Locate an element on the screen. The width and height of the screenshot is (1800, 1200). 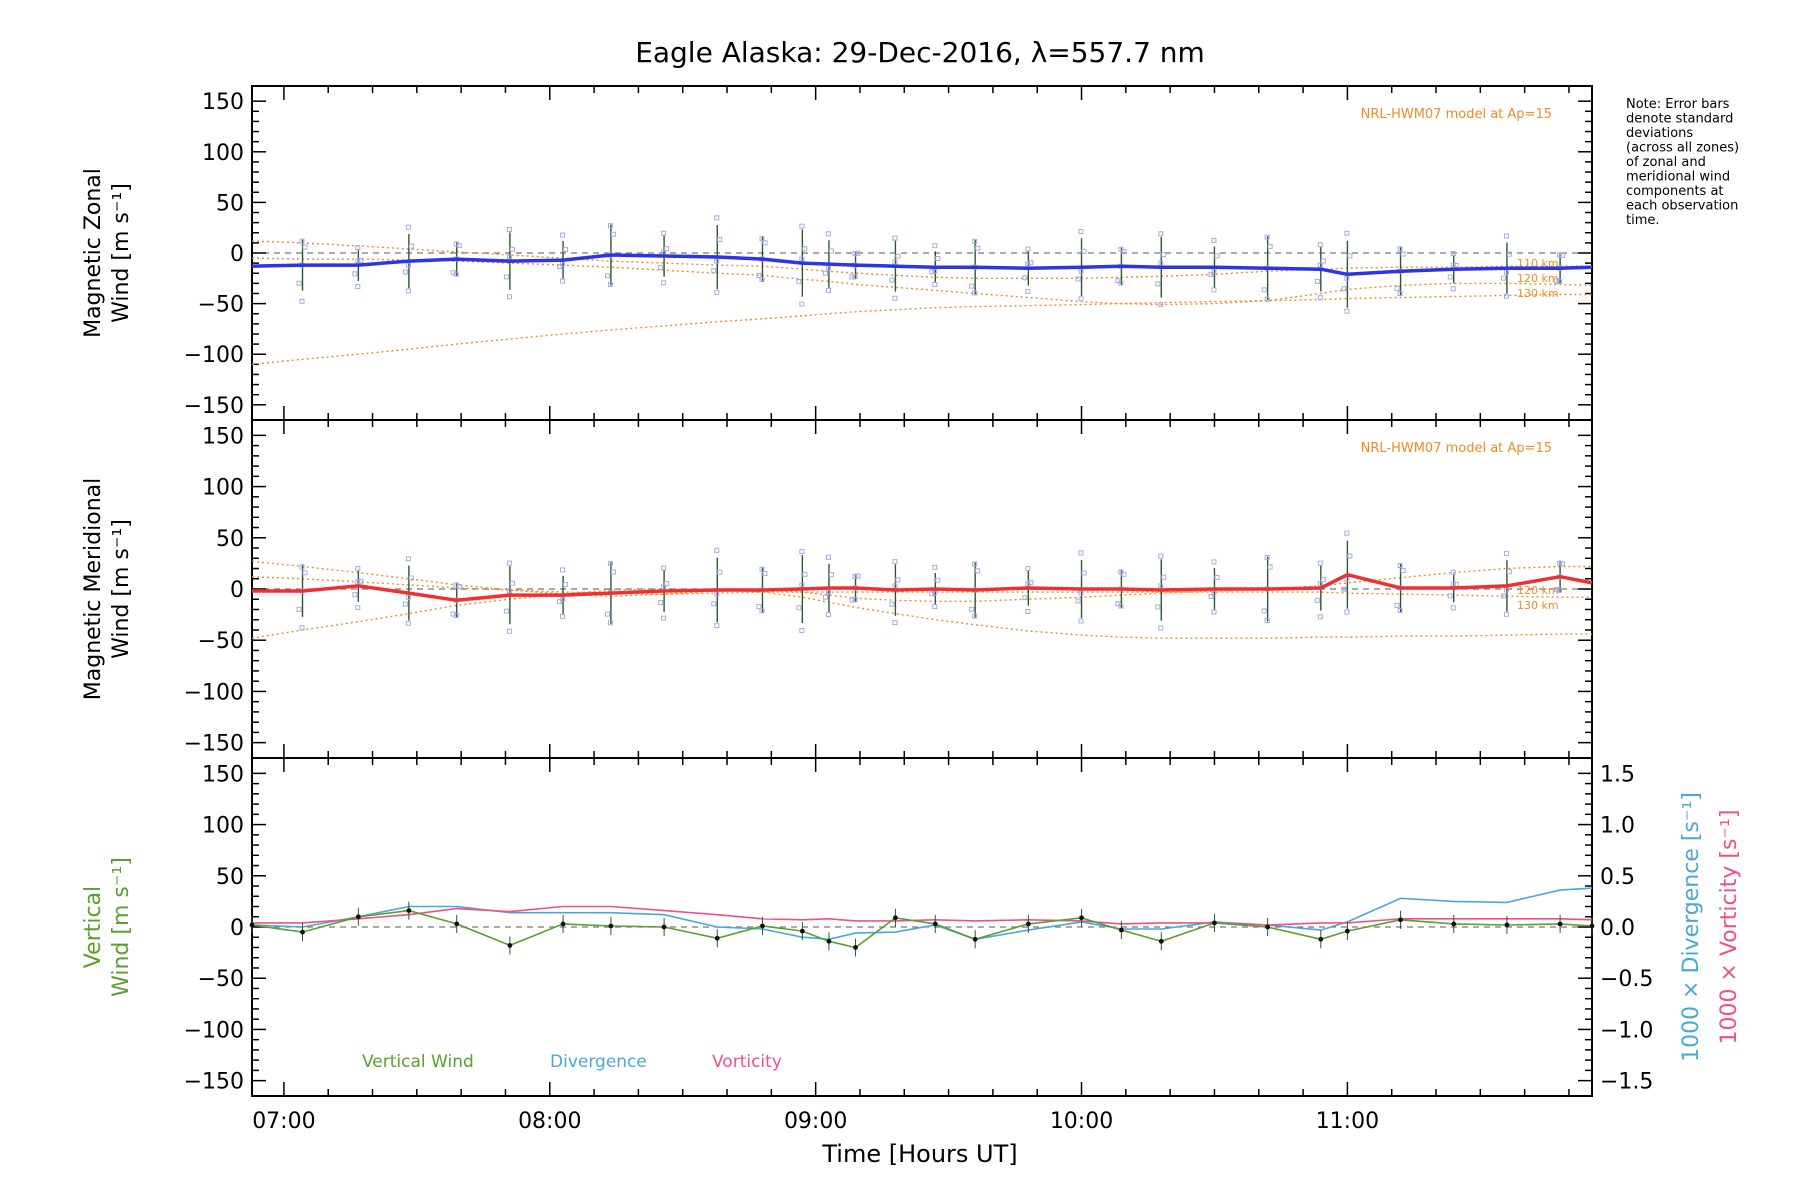
y-axis-label: Vertical is located at coordinates (93, 927).